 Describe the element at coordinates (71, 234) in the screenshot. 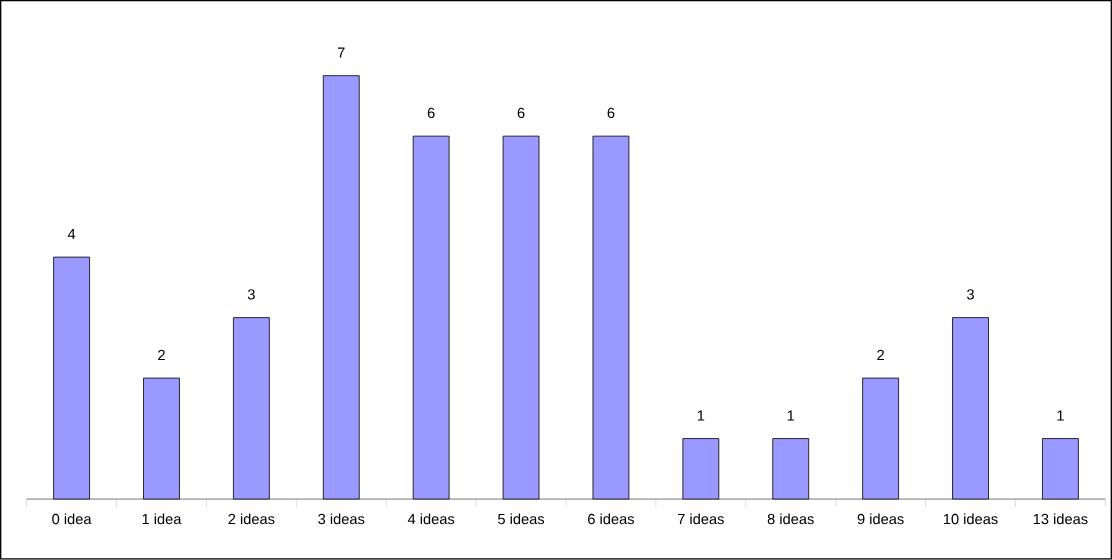

I see `data-label: 4` at that location.